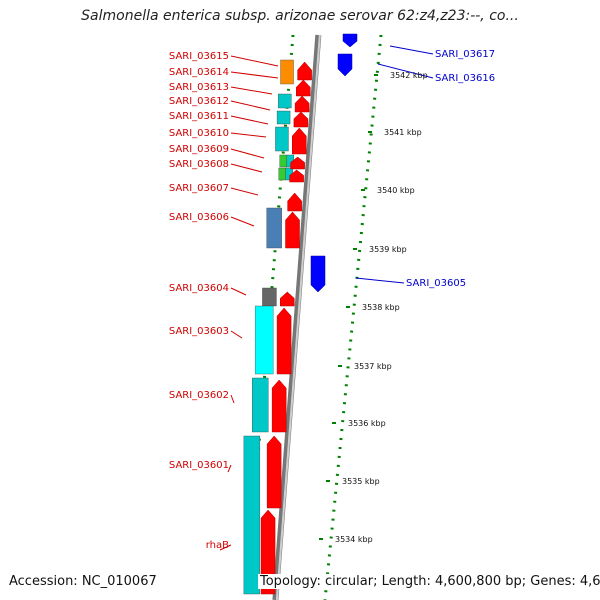 The height and width of the screenshot is (600, 600). I want to click on gene-label-left: SARI_03603, so click(199, 331).